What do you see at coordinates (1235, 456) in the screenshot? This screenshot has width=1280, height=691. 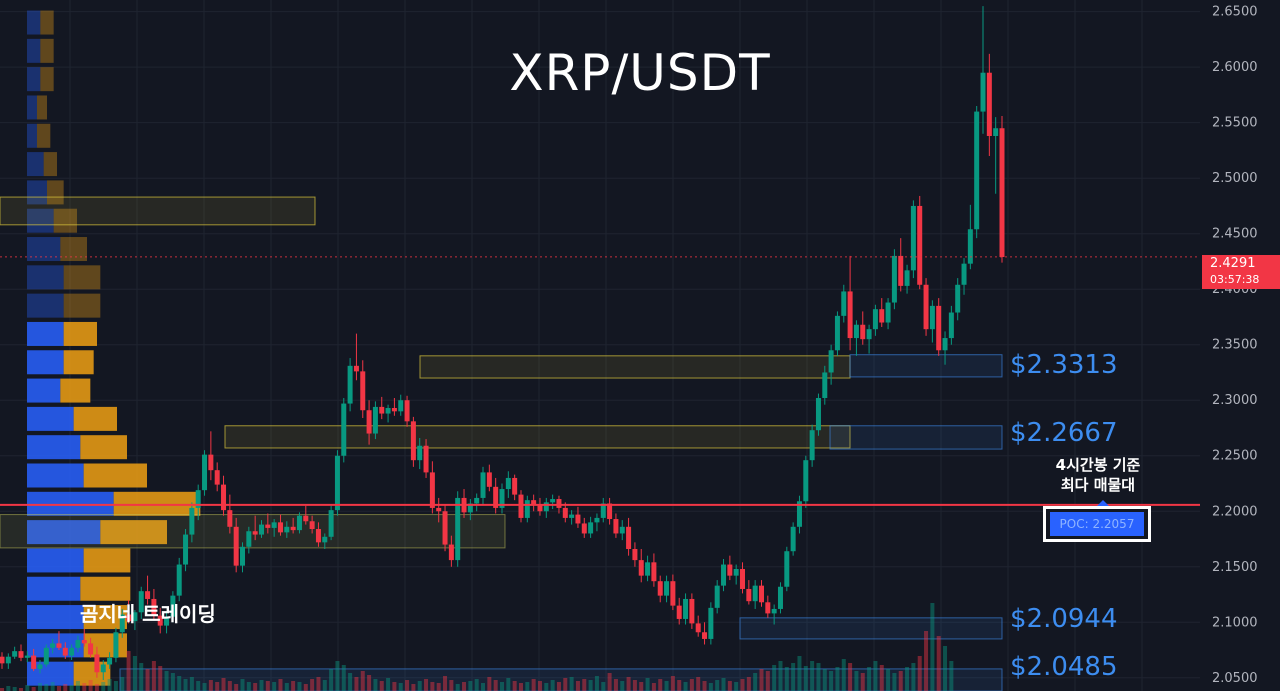 I see `y-tick-label: 2.2500` at bounding box center [1235, 456].